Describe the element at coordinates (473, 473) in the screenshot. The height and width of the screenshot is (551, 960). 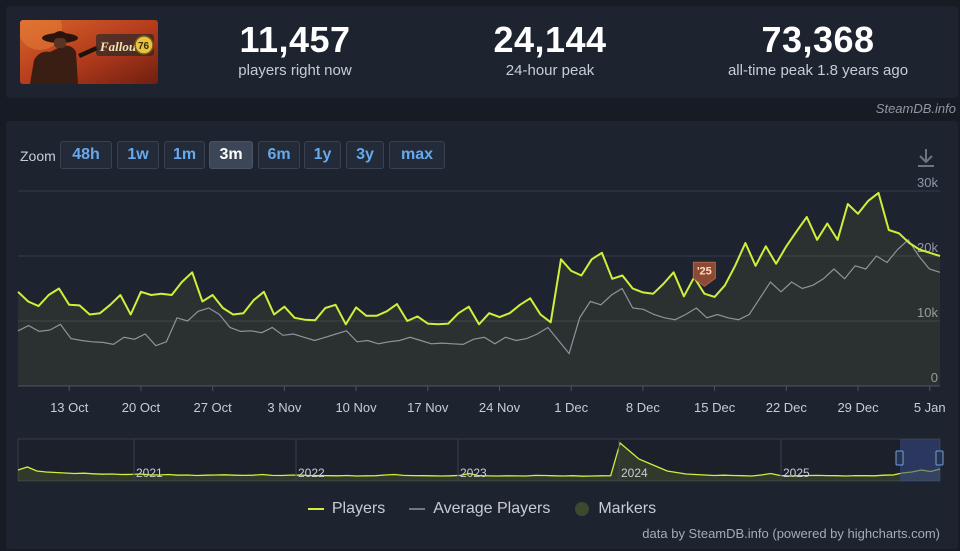
I see `navigator-year-label: 2023` at that location.